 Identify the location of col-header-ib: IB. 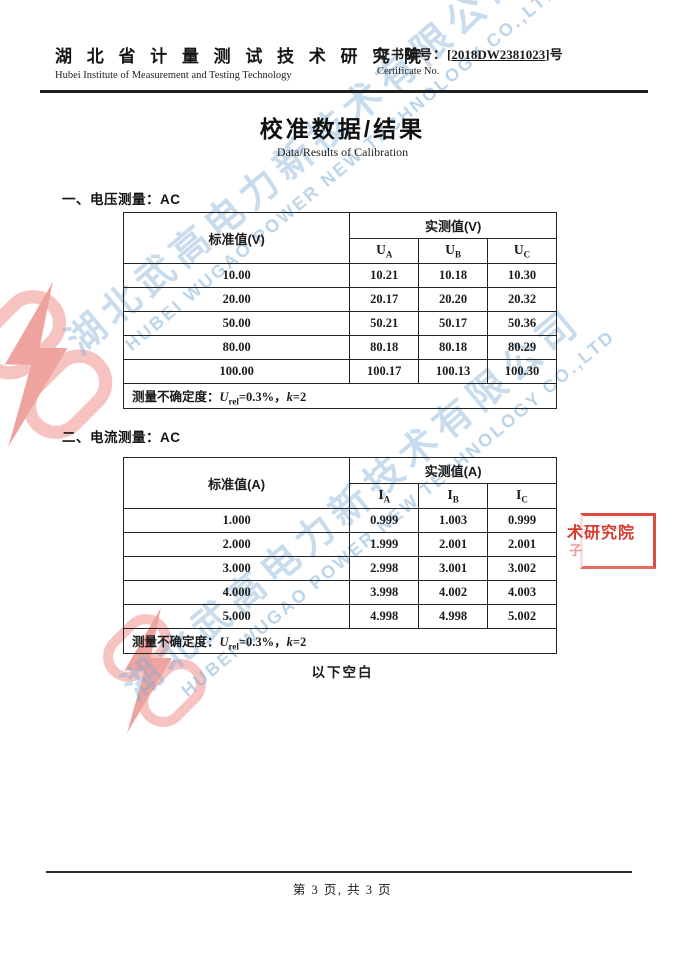
(453, 496).